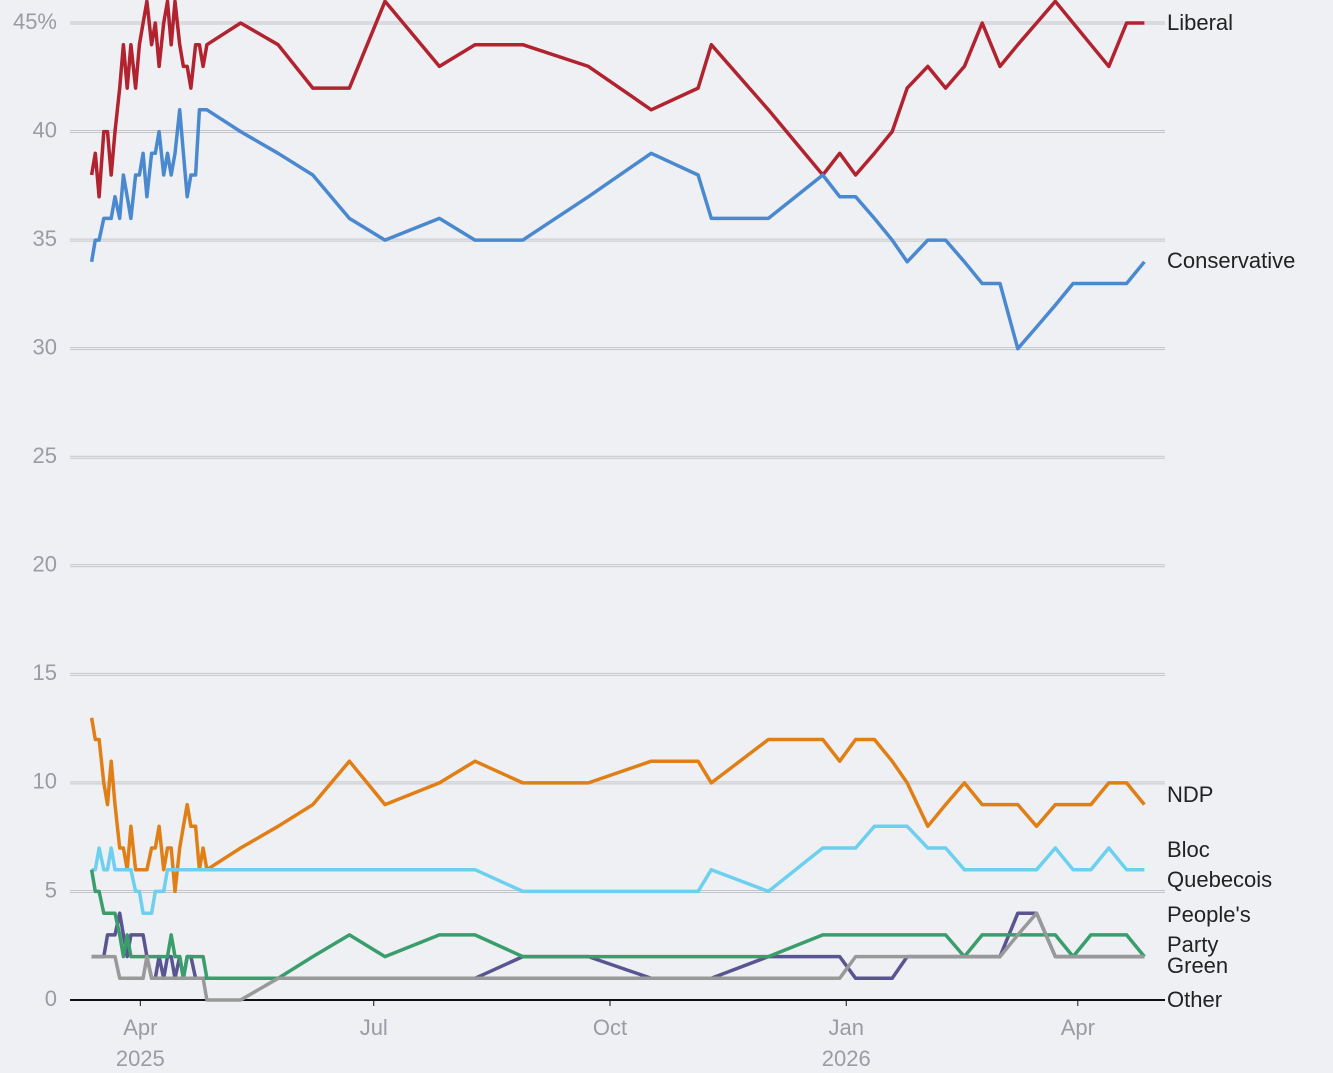  What do you see at coordinates (1231, 260) in the screenshot?
I see `series-label: Conservative` at bounding box center [1231, 260].